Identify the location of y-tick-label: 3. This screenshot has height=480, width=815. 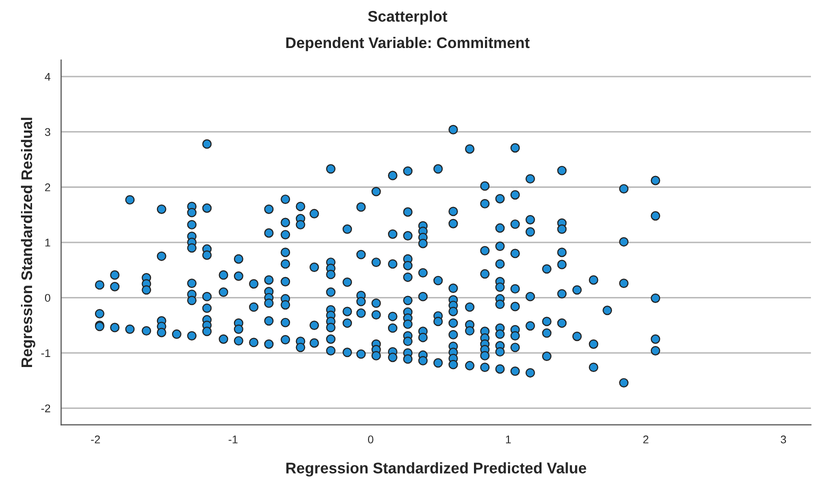
(47, 132).